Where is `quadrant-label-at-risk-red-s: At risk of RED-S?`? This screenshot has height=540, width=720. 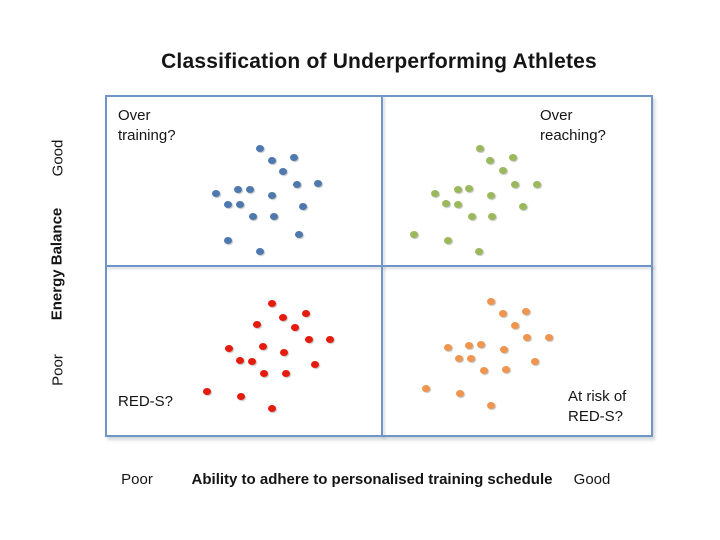 quadrant-label-at-risk-red-s: At risk of RED-S? is located at coordinates (597, 407).